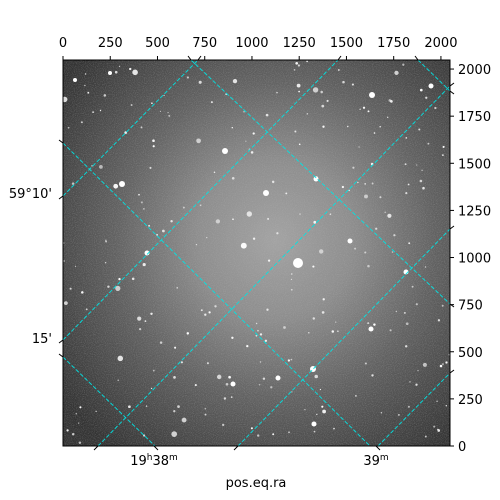 This screenshot has height=500, width=500. I want to click on y-tick-label: 1500, so click(474, 164).